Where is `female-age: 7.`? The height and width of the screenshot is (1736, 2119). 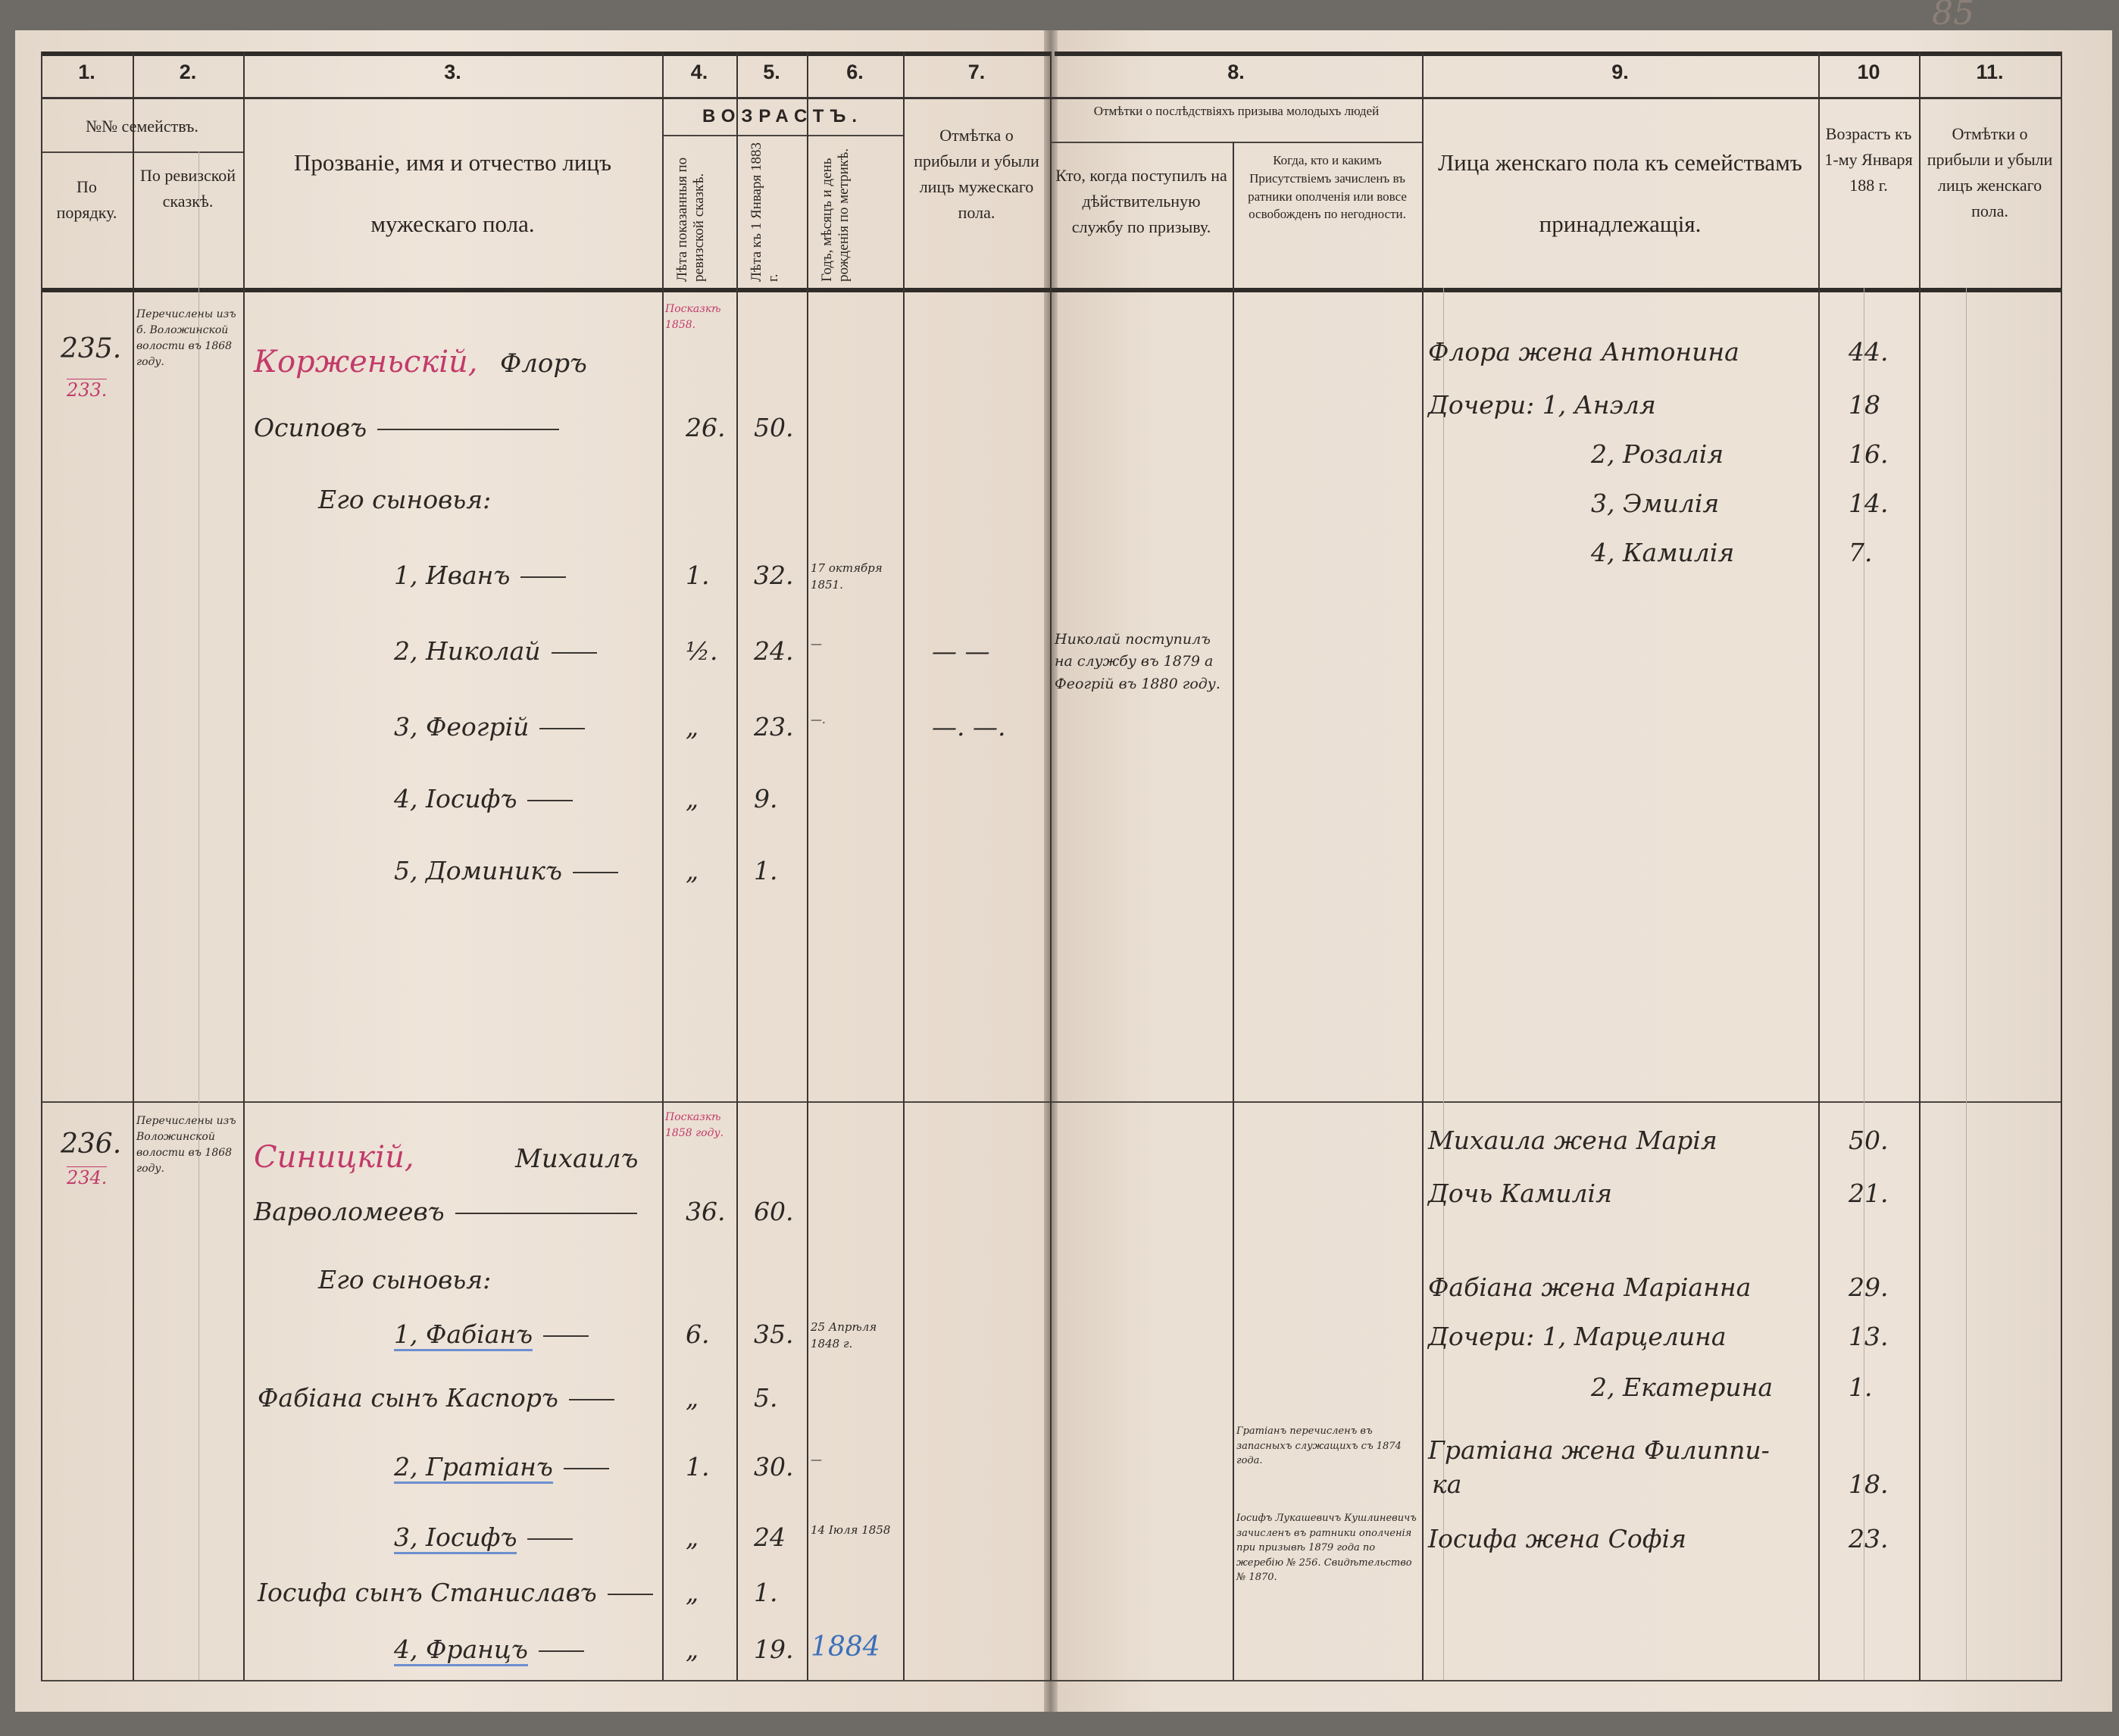 female-age: 7. is located at coordinates (1861, 552).